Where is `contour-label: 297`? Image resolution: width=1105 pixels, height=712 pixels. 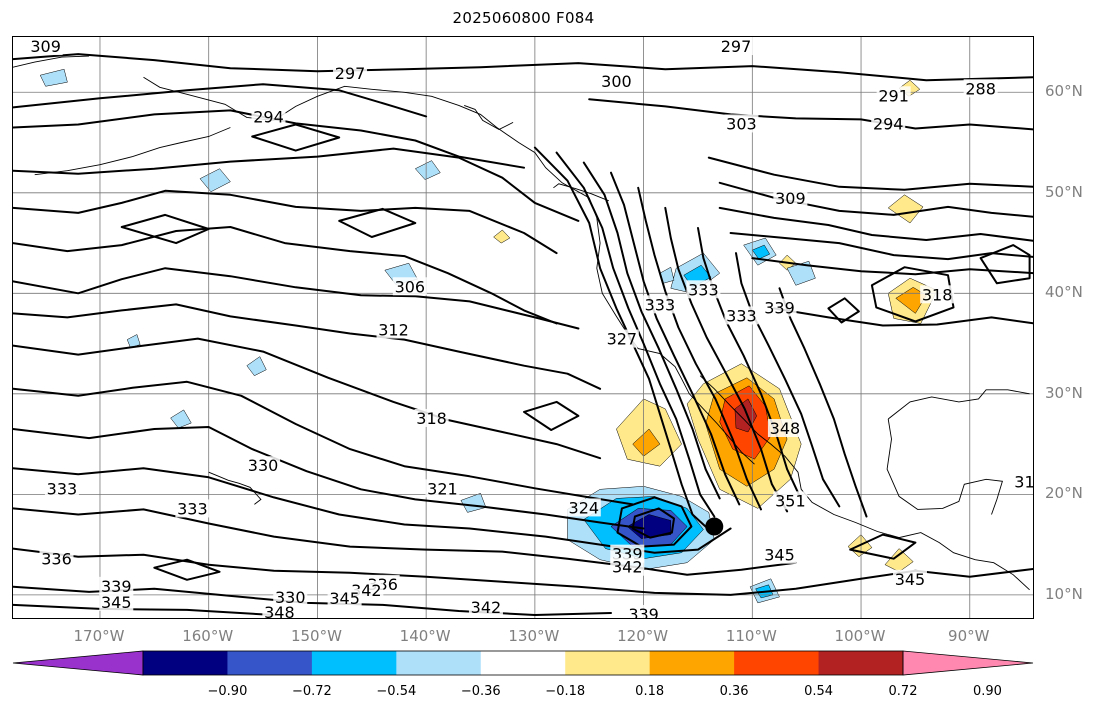
contour-label: 297 is located at coordinates (350, 73).